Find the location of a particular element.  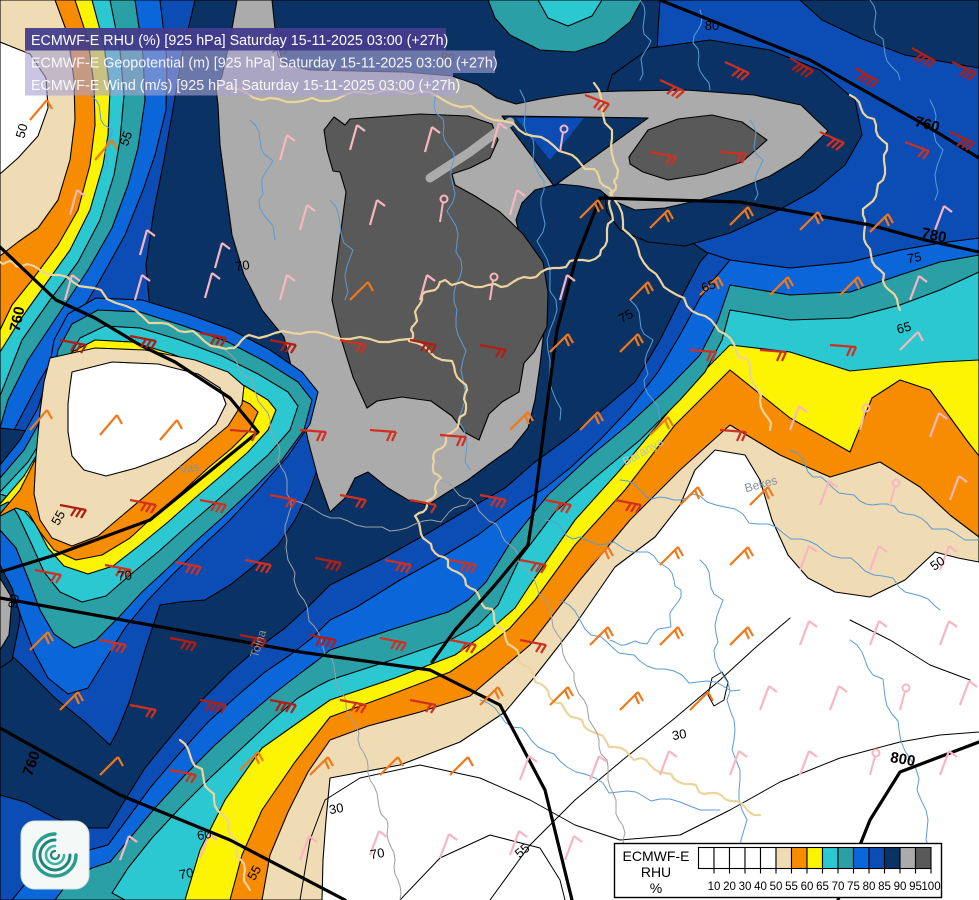

svg-text: 95 is located at coordinates (915, 887).